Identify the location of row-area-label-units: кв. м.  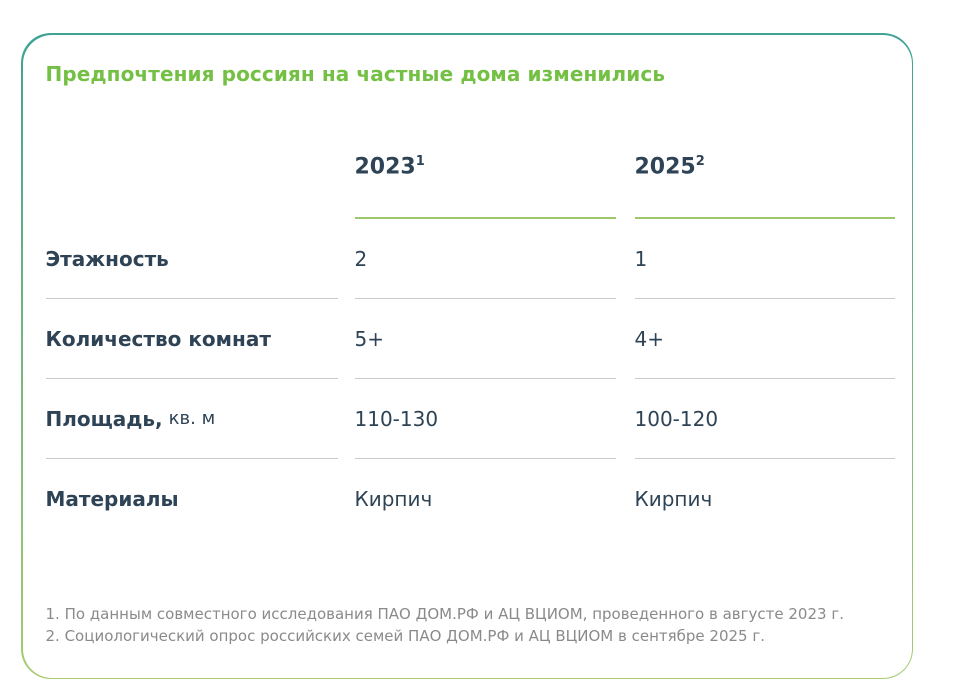
(192, 418).